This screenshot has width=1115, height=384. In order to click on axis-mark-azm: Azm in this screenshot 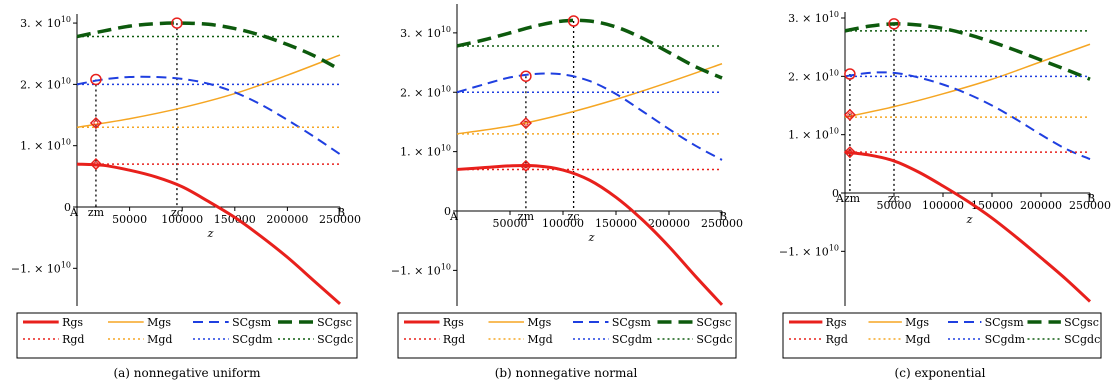, I will do `click(848, 198)`.